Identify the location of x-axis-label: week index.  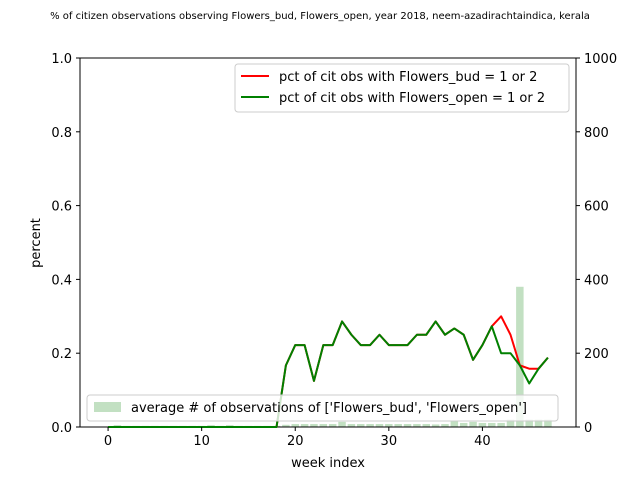
(328, 463).